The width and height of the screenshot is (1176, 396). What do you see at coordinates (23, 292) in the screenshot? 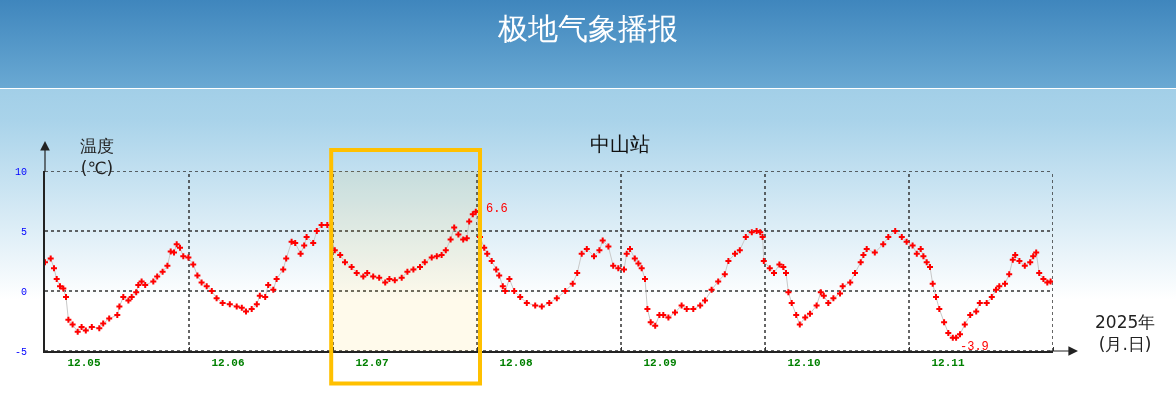
I see `y-tick-label: 0` at bounding box center [23, 292].